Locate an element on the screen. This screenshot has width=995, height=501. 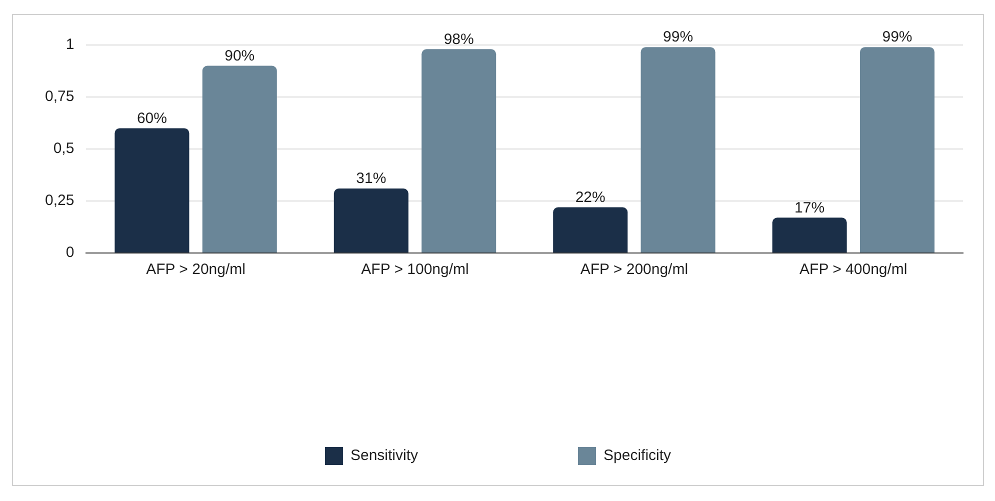
y-tick-label: 0,75 is located at coordinates (59, 97).